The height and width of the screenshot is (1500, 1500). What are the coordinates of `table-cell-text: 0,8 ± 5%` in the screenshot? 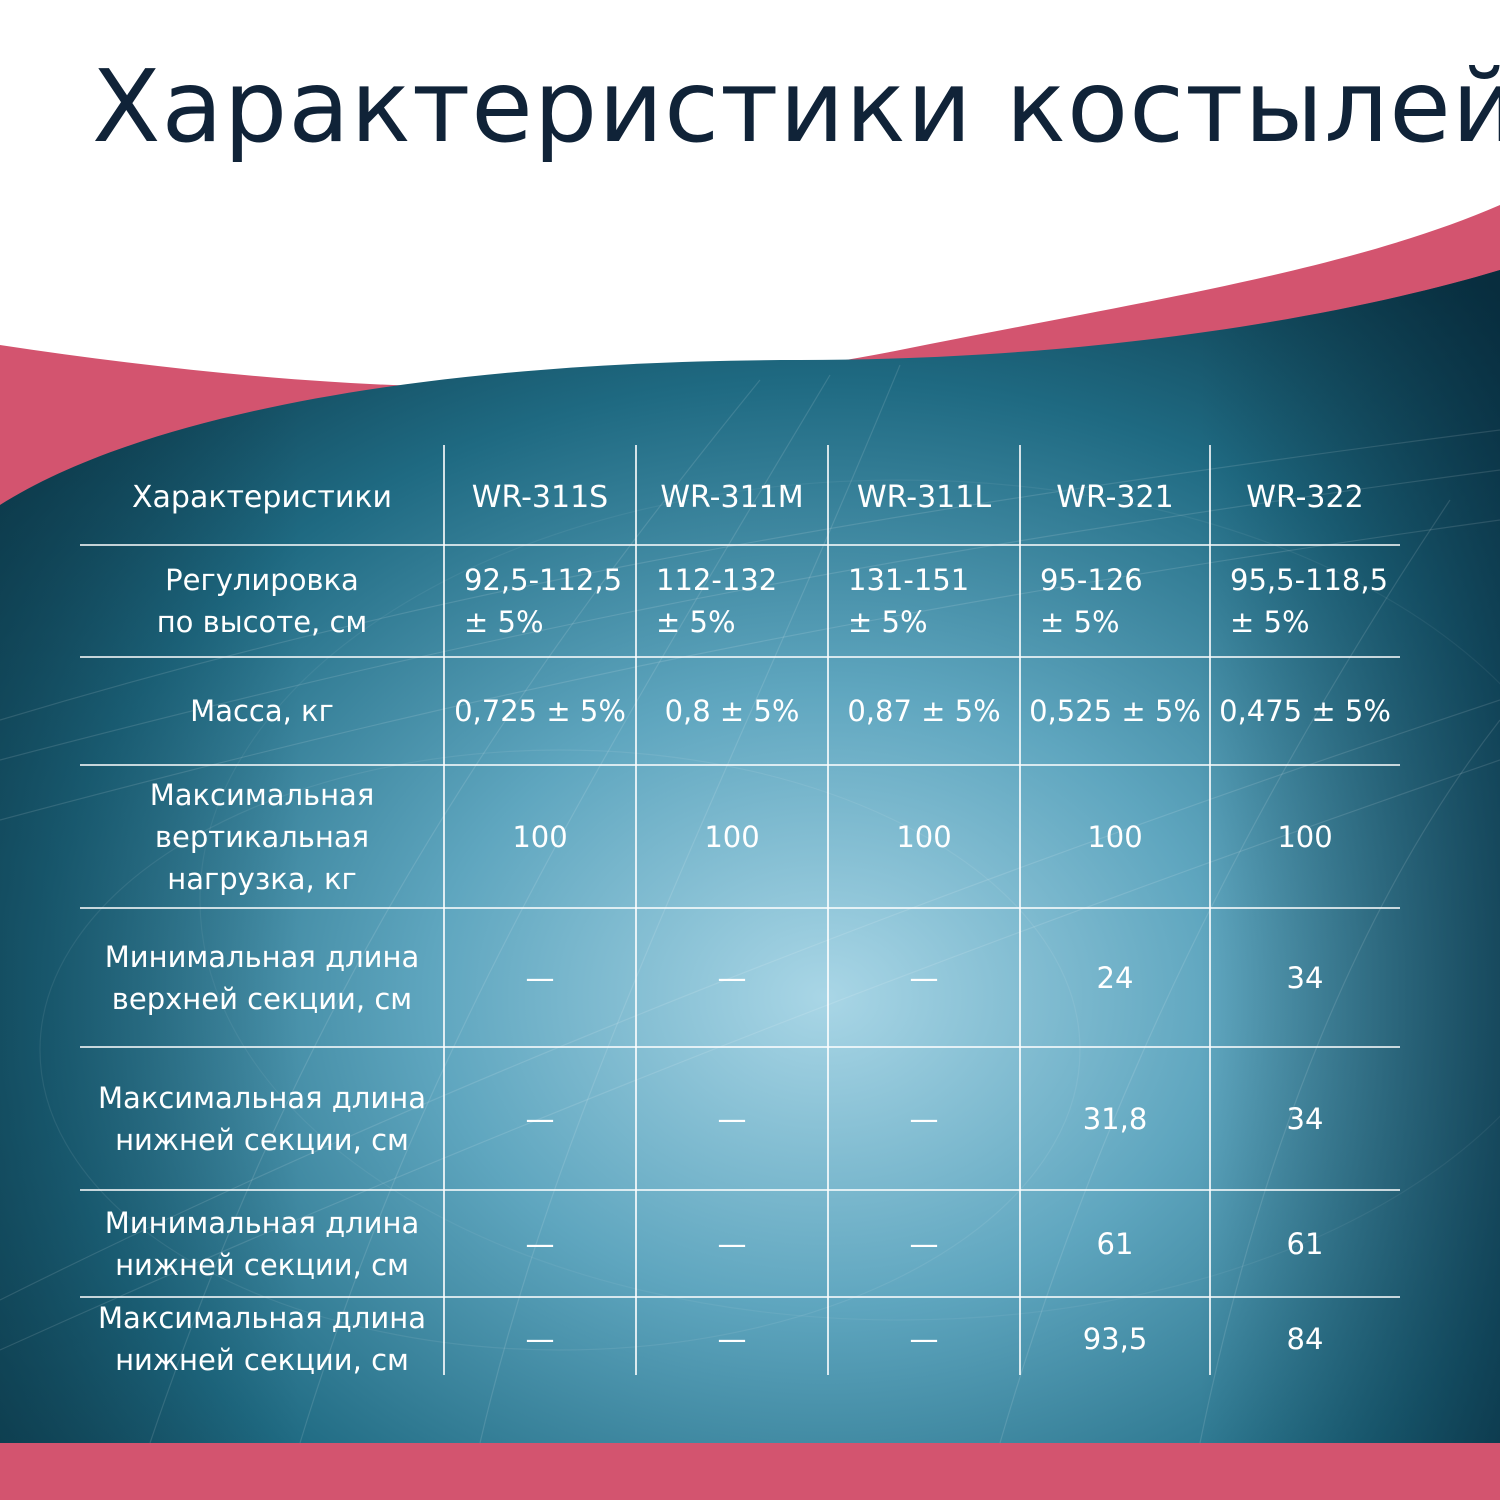 It's located at (732, 711).